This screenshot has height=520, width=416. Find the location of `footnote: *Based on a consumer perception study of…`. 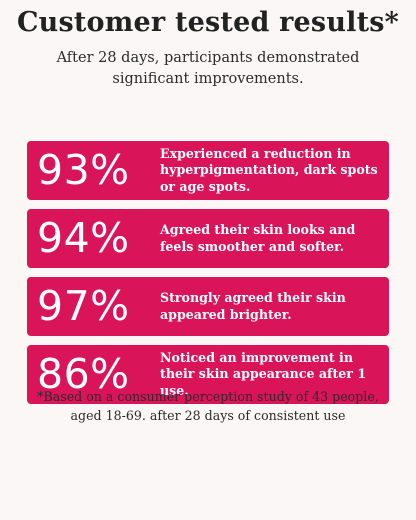

footnote: *Based on a consumer perception study of… is located at coordinates (208, 406).